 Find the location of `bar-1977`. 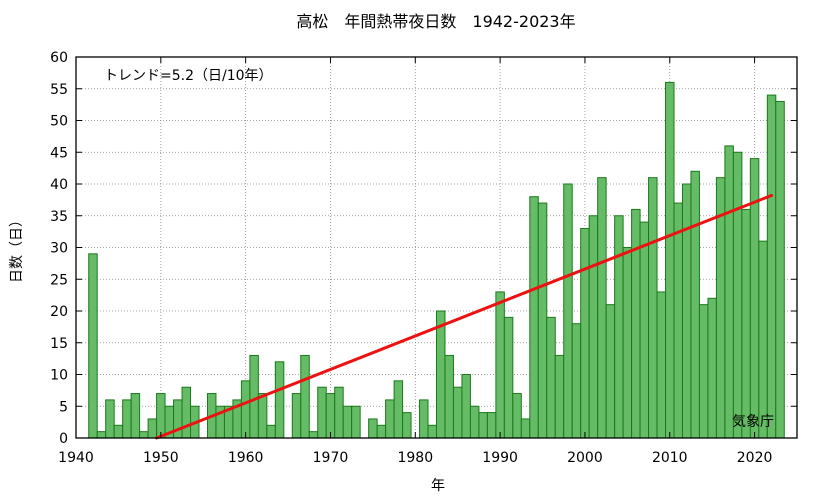

bar-1977 is located at coordinates (390, 419).